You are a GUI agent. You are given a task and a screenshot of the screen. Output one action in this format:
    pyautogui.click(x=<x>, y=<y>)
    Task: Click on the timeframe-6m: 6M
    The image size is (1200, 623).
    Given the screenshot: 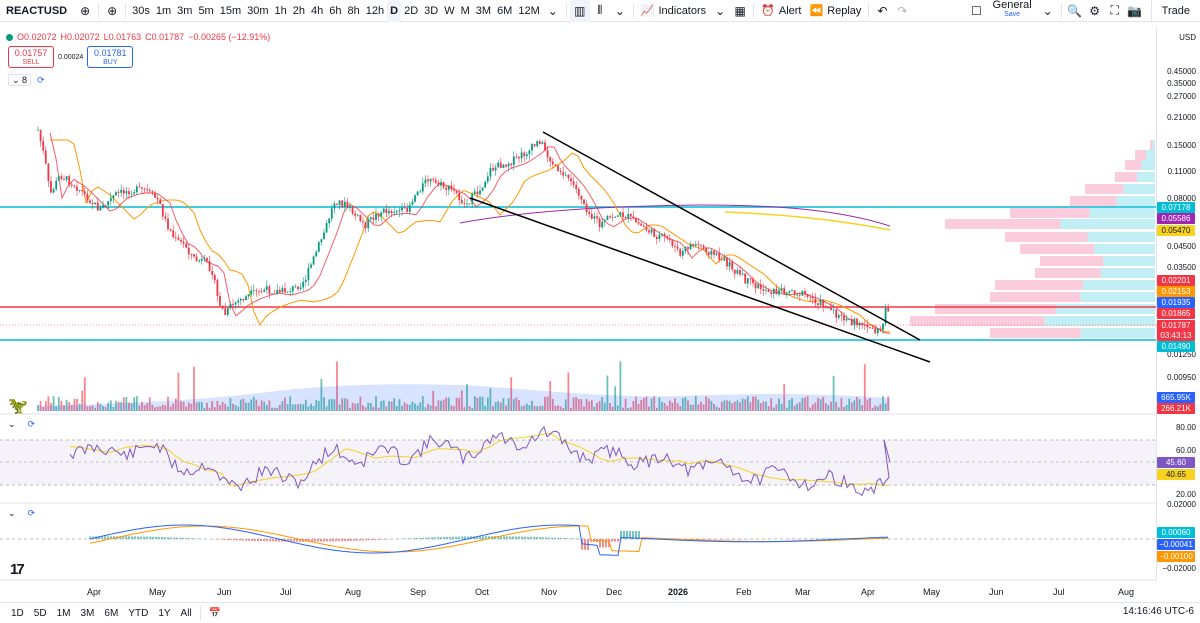 What is the action you would take?
    pyautogui.click(x=505, y=10)
    